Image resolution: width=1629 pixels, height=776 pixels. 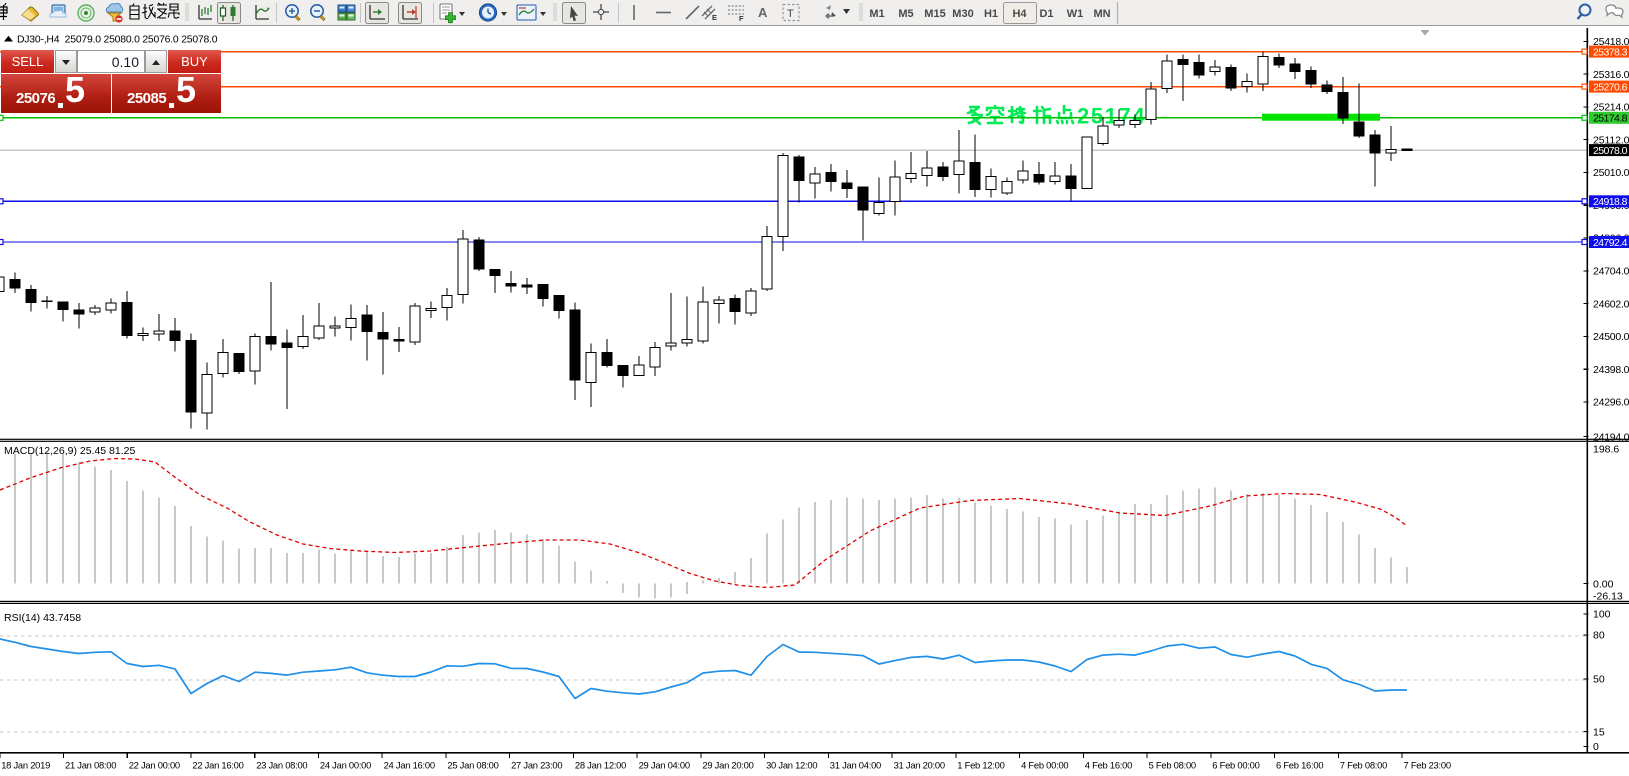 I want to click on svg-text: 25316.0, so click(x=1611, y=75).